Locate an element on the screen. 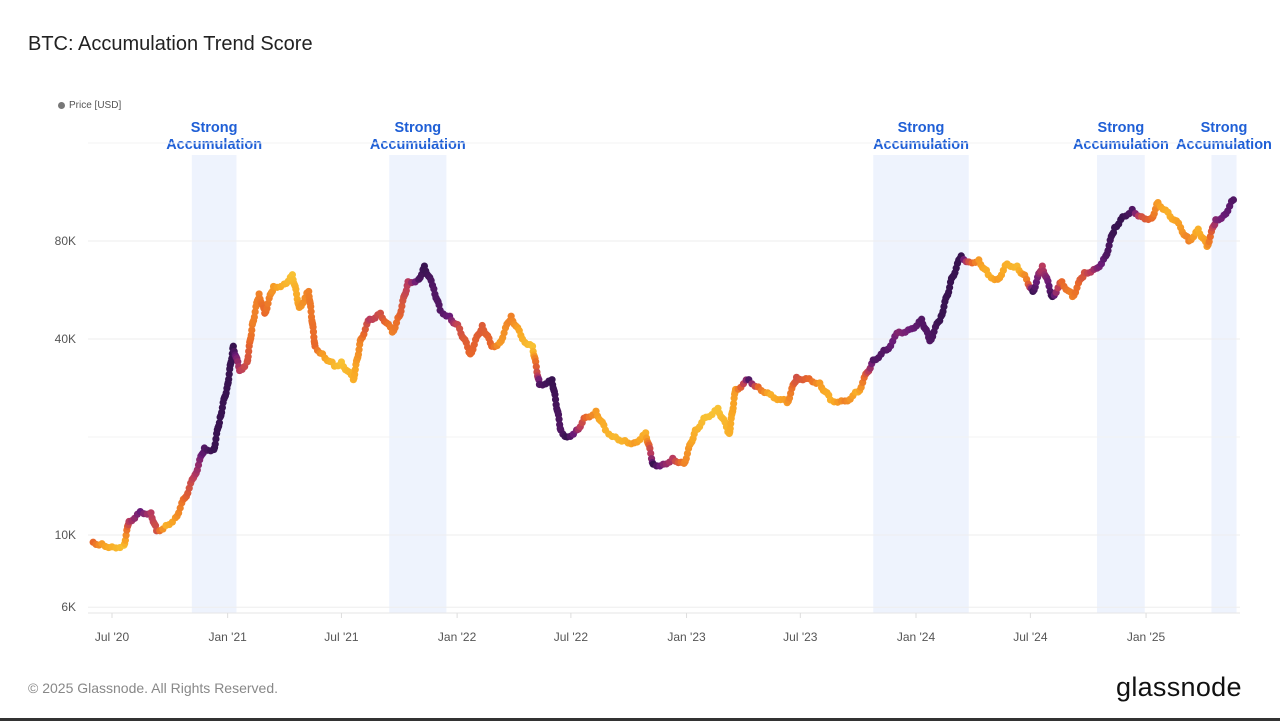  x-tick-label: Jan '25 is located at coordinates (1146, 637).